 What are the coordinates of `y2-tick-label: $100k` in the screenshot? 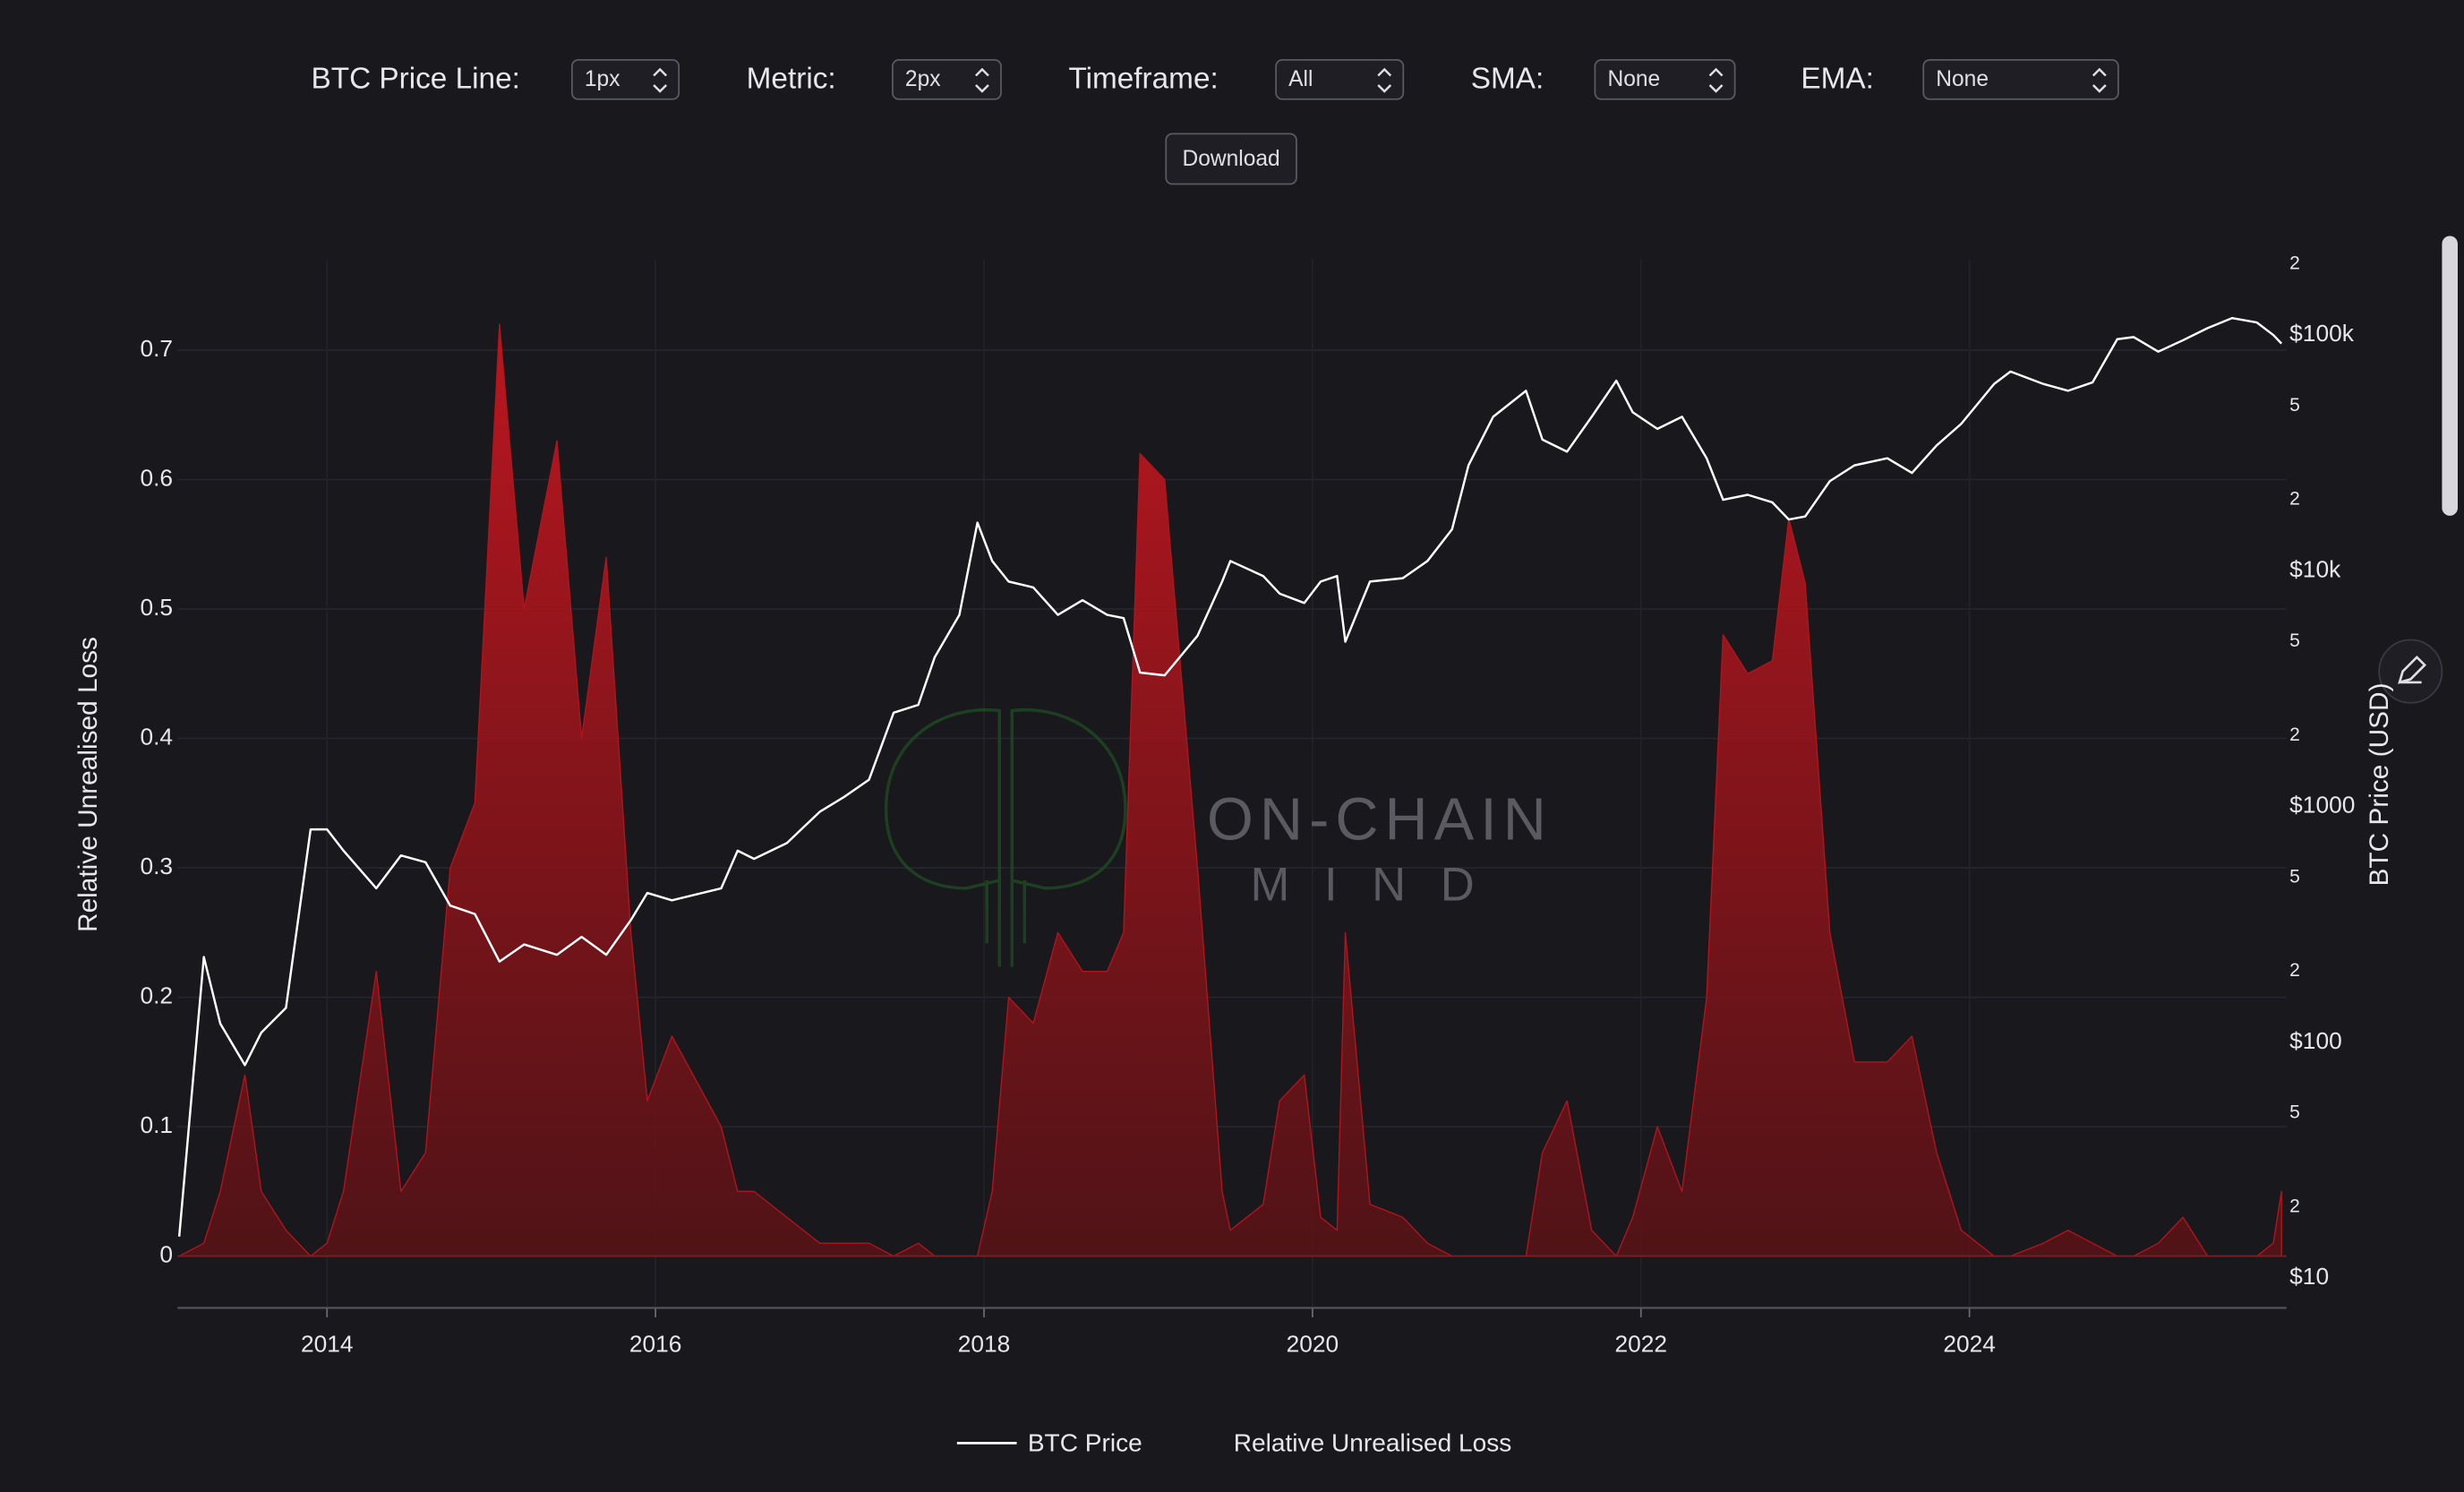 It's located at (2322, 333).